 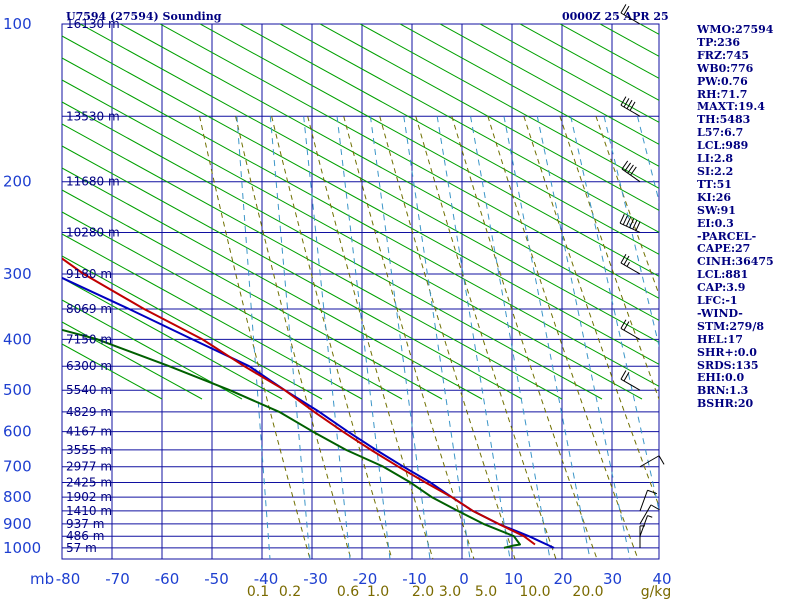 I want to click on index-item: -WIND-, so click(x=720, y=313).